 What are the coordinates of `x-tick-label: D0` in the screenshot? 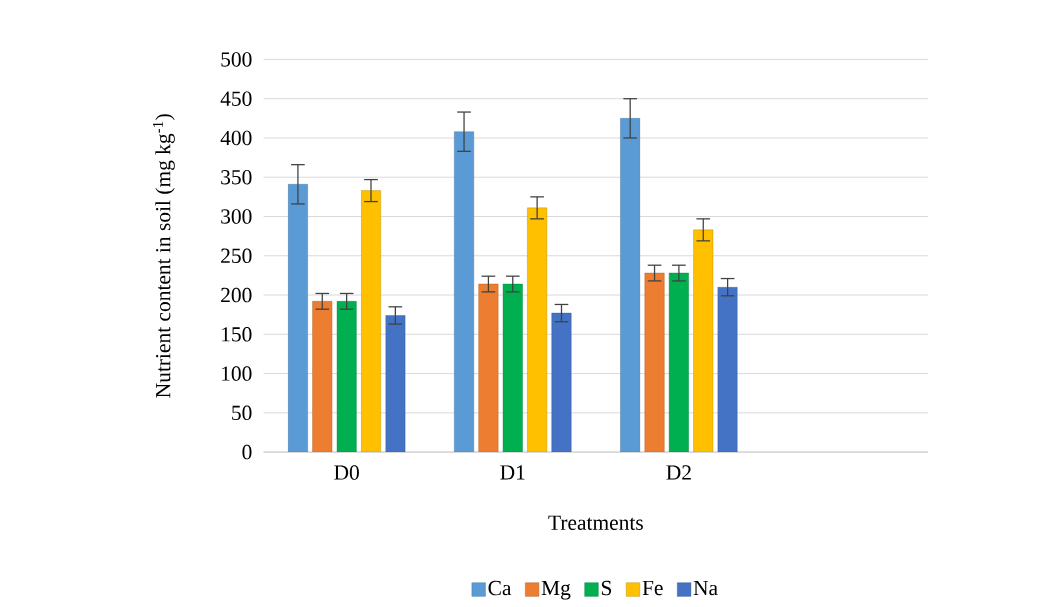 It's located at (346, 472).